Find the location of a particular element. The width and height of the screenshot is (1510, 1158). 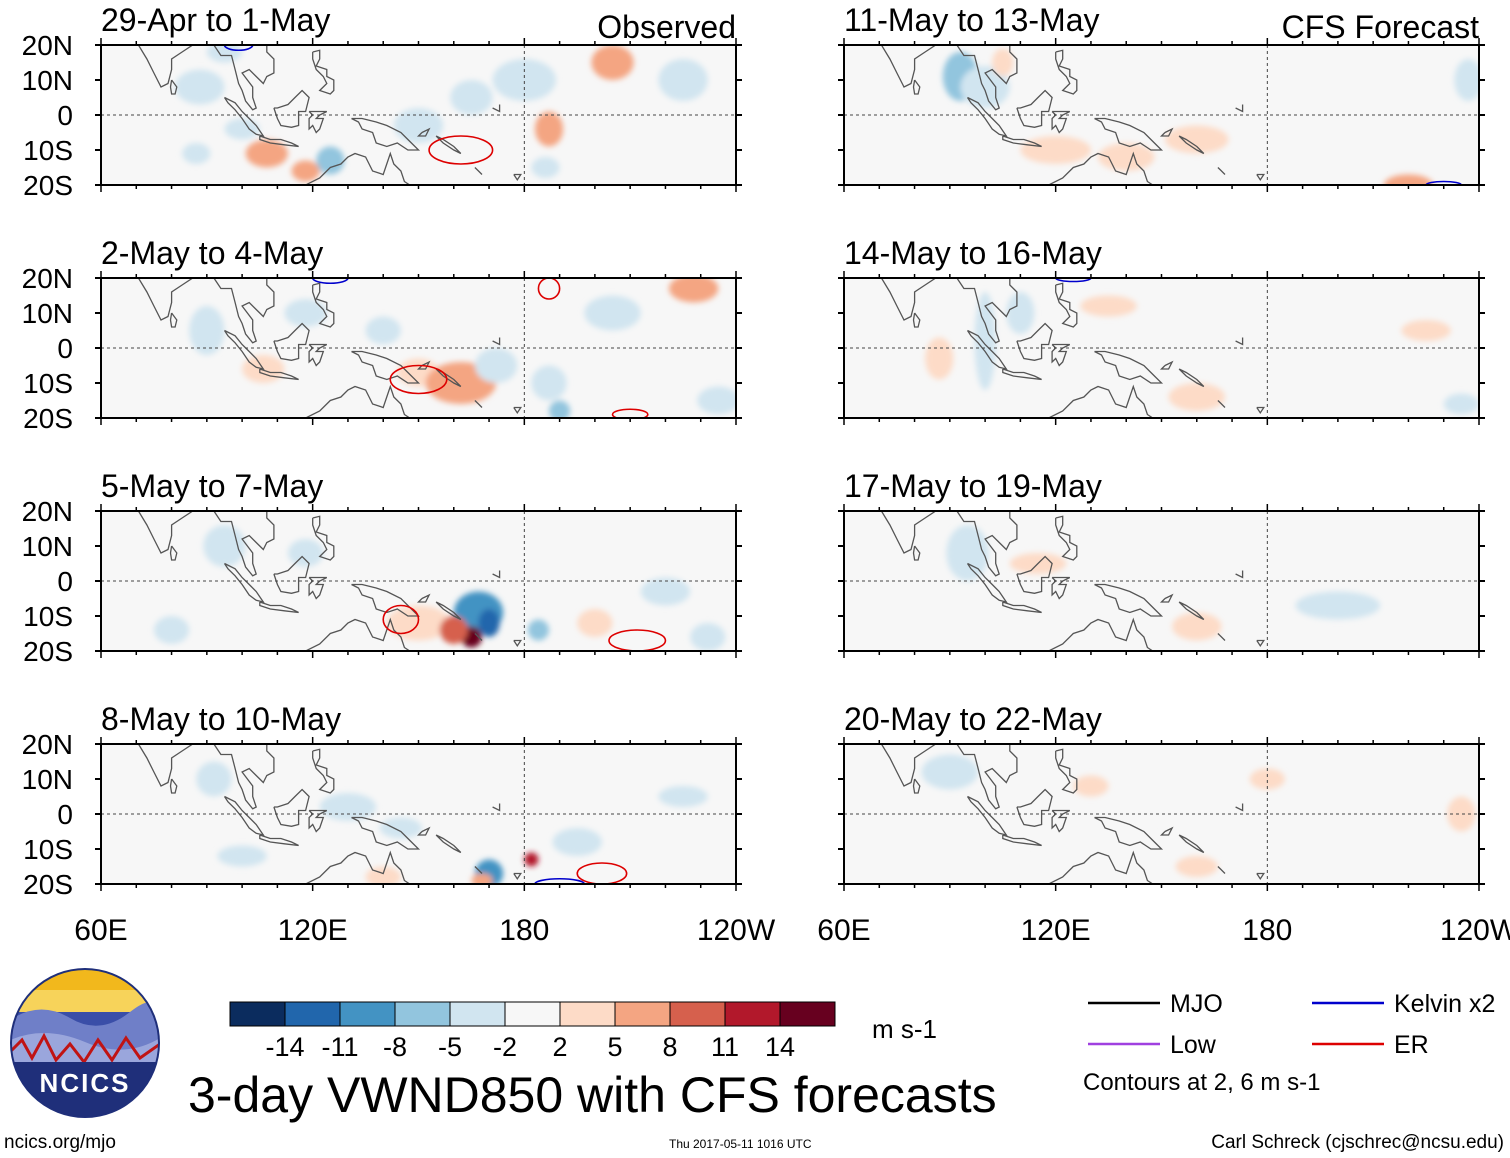

map-panel: 29-Apr to 1-May 20N 10N 0 10S 20S is located at coordinates (382, 101).